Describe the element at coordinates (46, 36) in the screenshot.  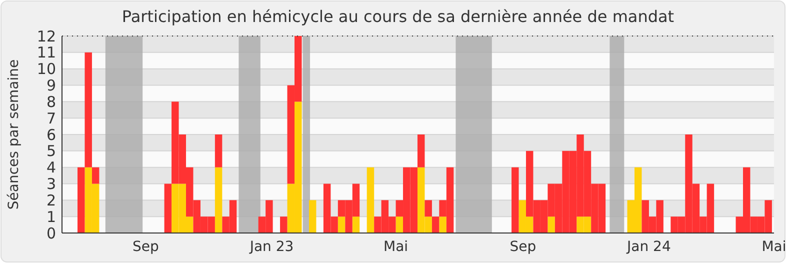
I see `y-tick-label: 12` at that location.